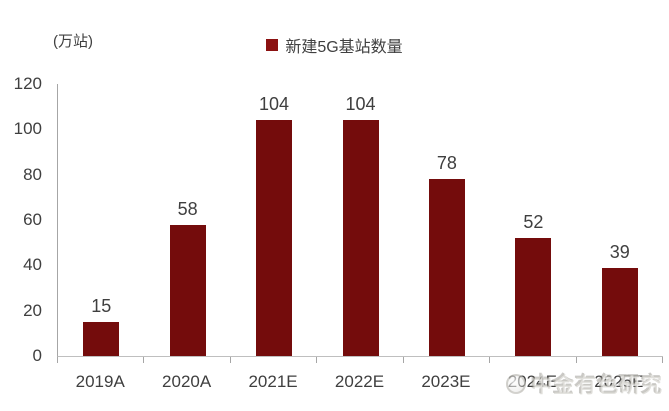 Image resolution: width=669 pixels, height=411 pixels. What do you see at coordinates (360, 104) in the screenshot?
I see `value-label-2022E: 104` at bounding box center [360, 104].